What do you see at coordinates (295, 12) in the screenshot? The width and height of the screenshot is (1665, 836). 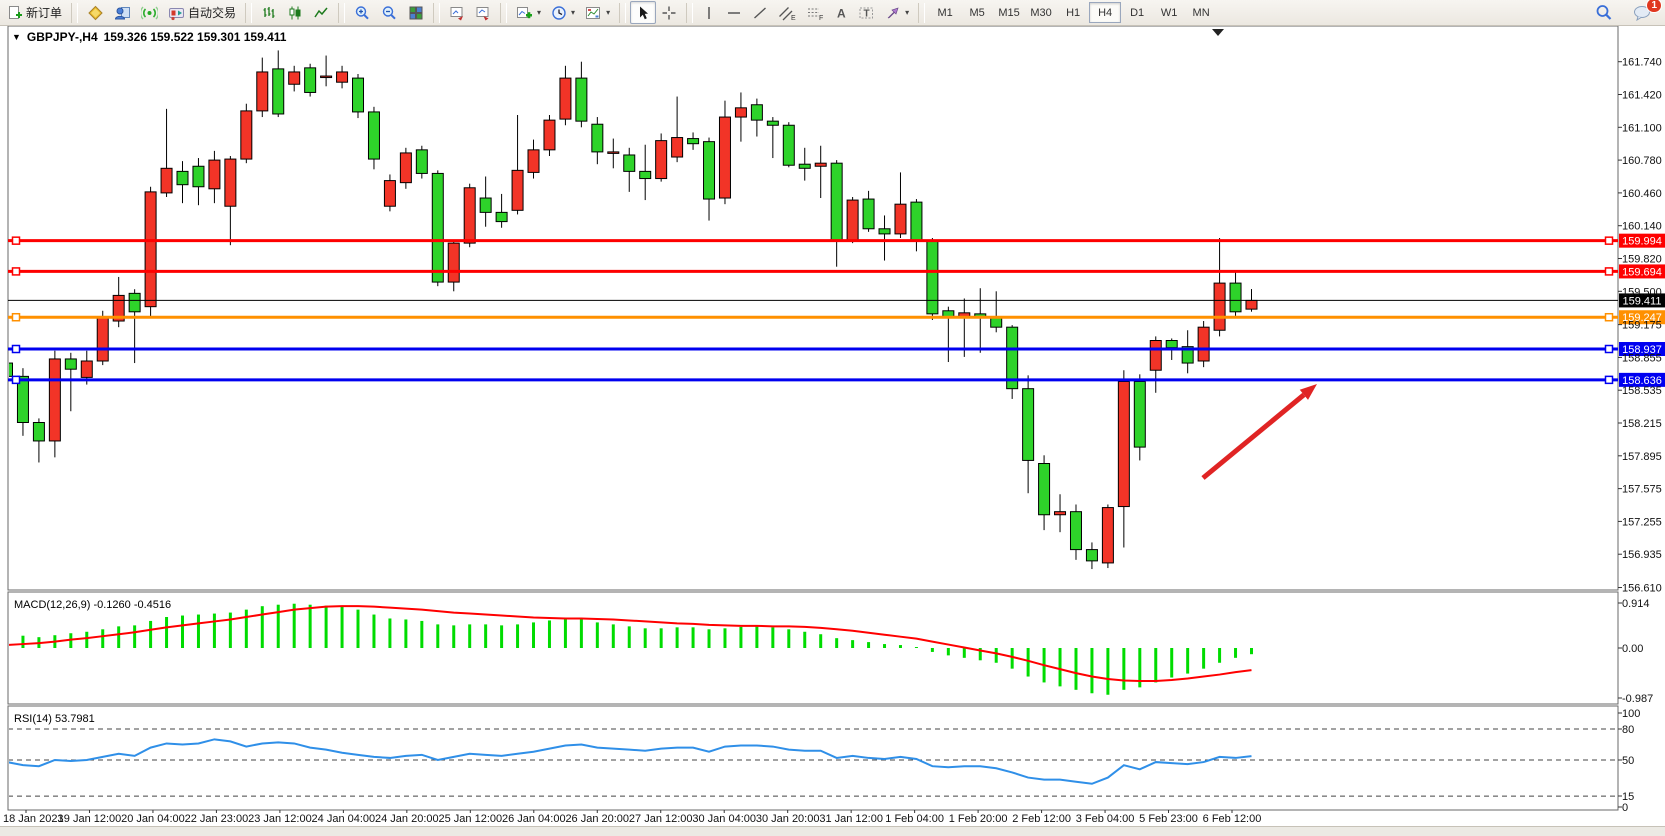 I see `candlestick-mode-button` at bounding box center [295, 12].